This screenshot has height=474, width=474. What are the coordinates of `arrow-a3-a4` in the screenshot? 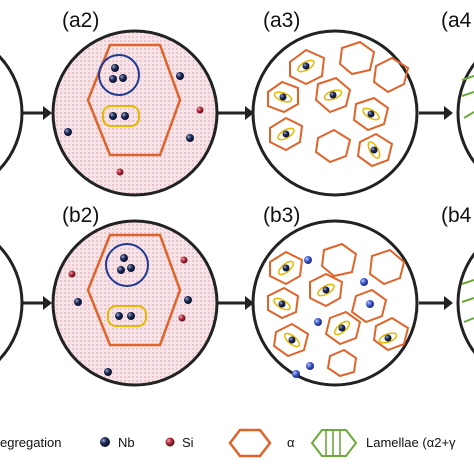 It's located at (436, 113).